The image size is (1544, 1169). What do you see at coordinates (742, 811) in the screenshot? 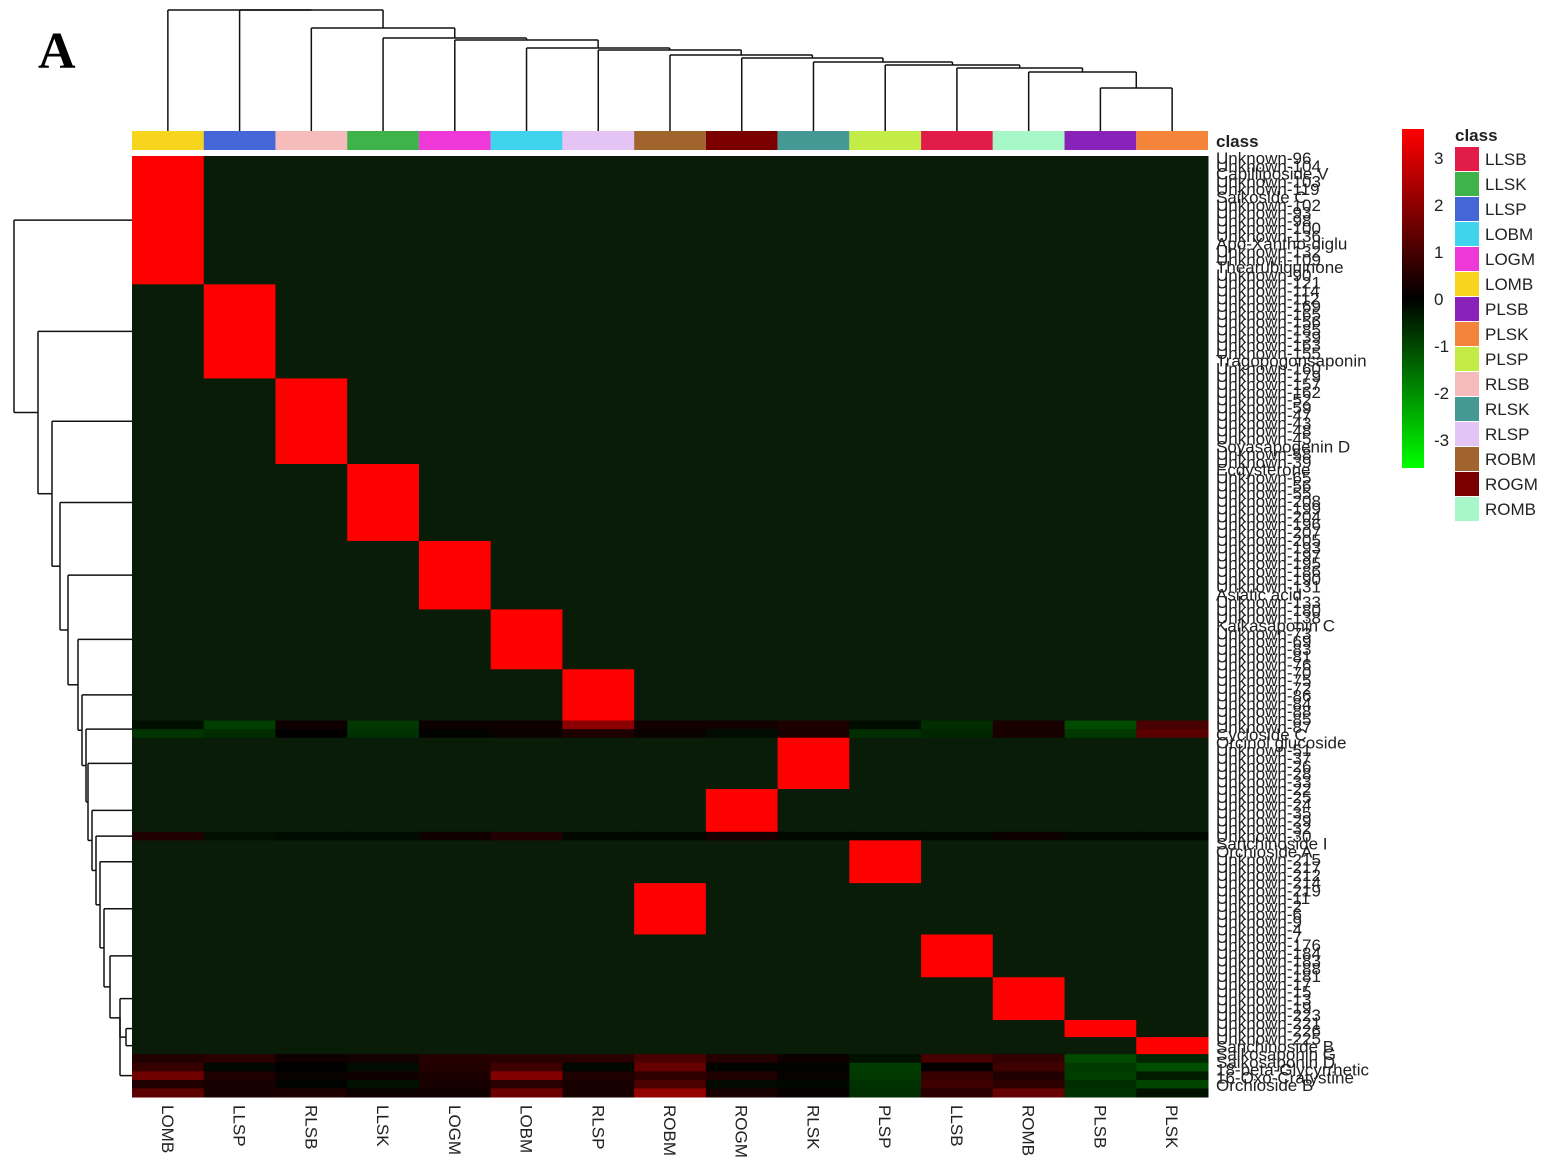
I see `heatmap-cell-block9-col8` at bounding box center [742, 811].